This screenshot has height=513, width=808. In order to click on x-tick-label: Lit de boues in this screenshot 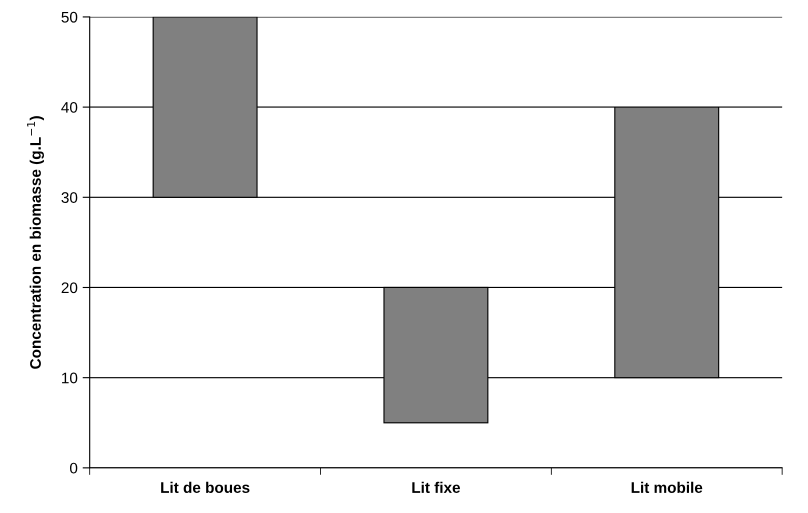, I will do `click(205, 487)`.